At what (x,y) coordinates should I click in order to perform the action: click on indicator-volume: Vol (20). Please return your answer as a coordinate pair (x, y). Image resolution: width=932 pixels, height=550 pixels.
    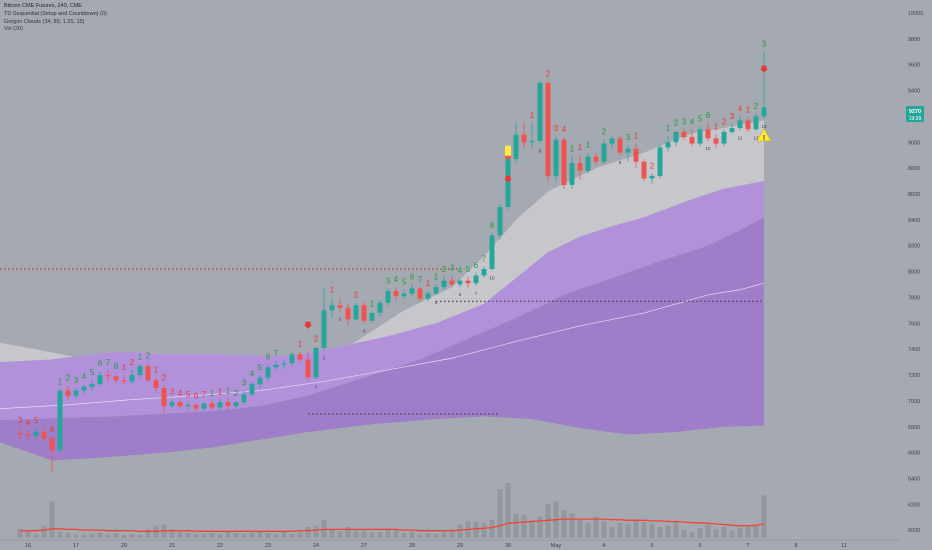
    Looking at the image, I should click on (13, 29).